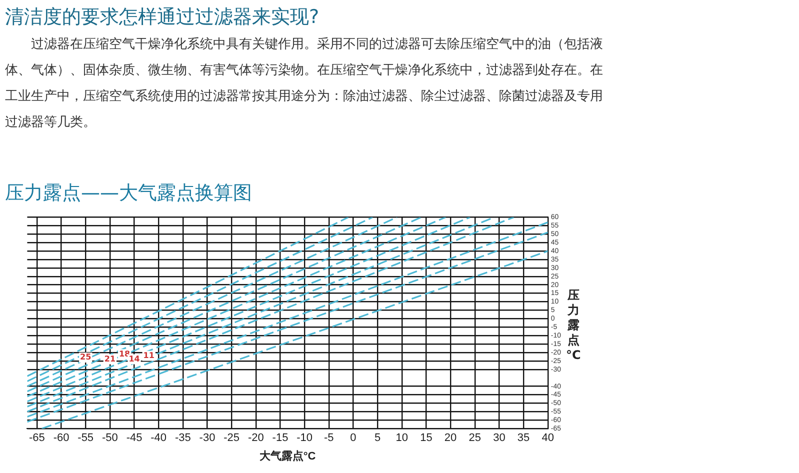 The height and width of the screenshot is (473, 799). What do you see at coordinates (86, 357) in the screenshot?
I see `annotation: 25` at bounding box center [86, 357].